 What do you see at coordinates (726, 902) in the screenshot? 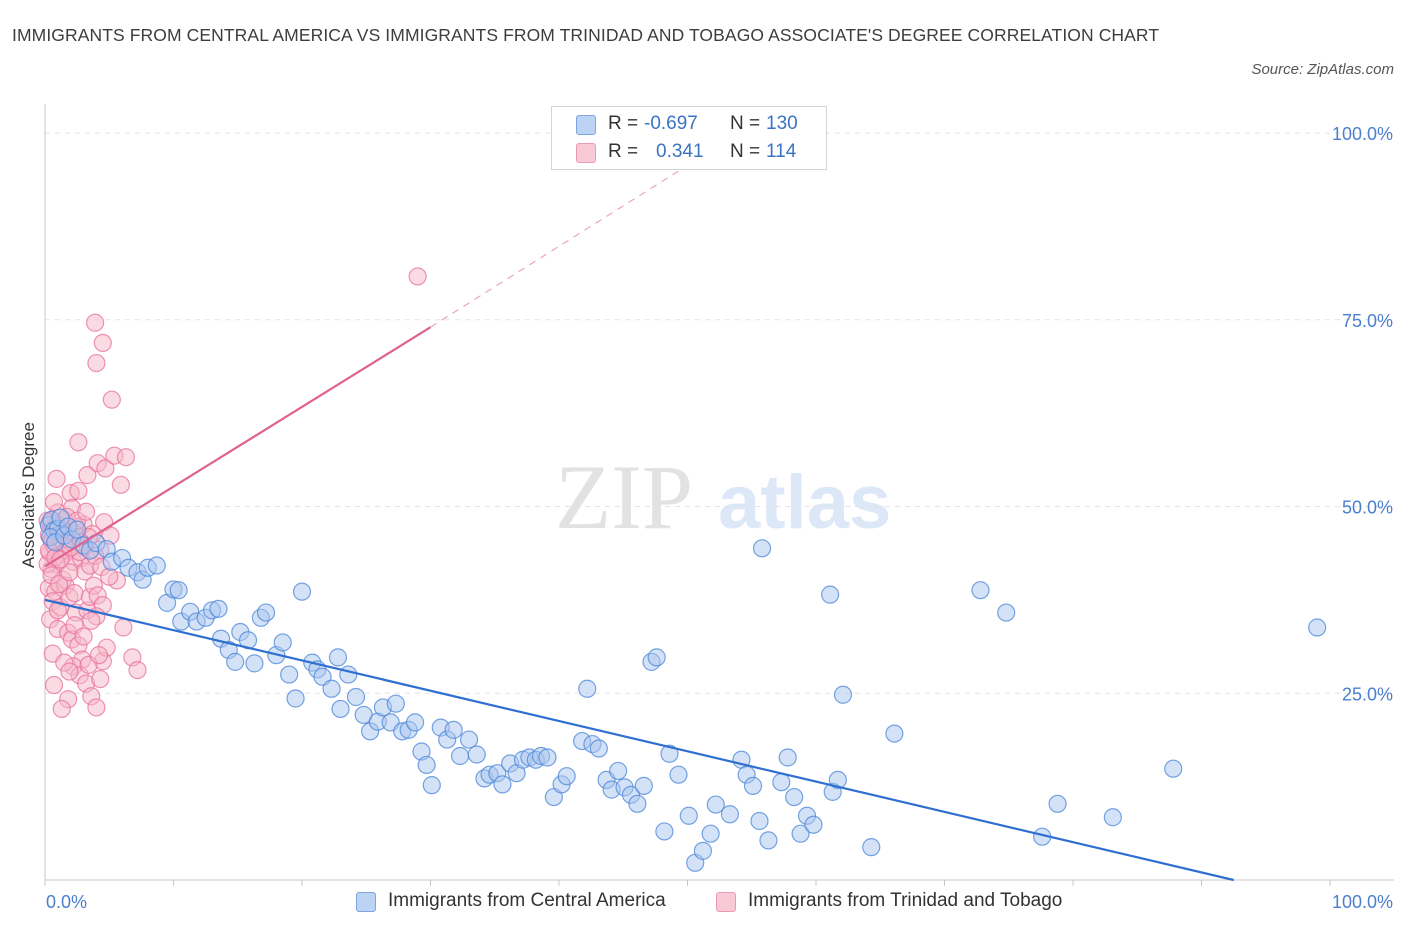
I see `bottom-legend-swatch-trinidad` at bounding box center [726, 902].